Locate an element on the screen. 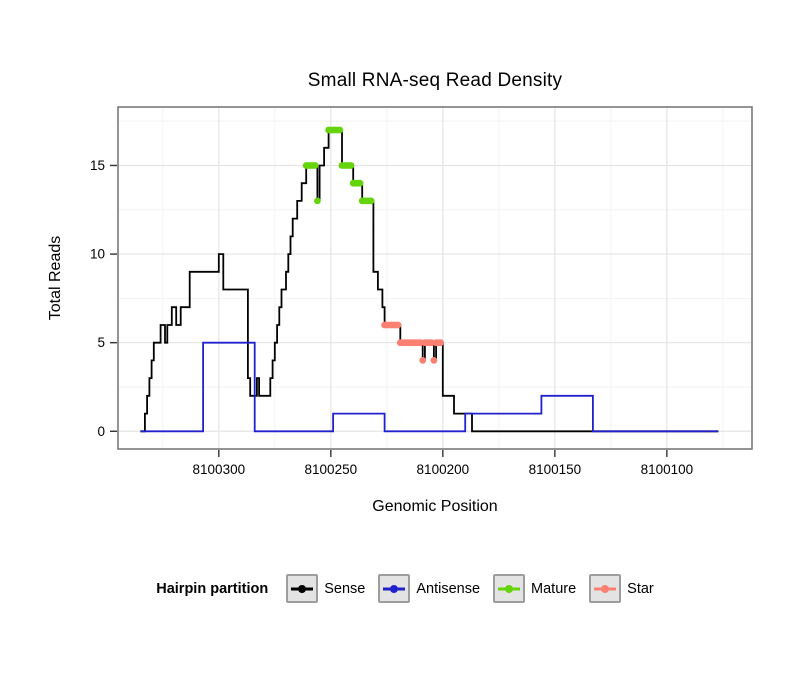 This screenshot has height=690, width=810. series-mature is located at coordinates (338, 165).